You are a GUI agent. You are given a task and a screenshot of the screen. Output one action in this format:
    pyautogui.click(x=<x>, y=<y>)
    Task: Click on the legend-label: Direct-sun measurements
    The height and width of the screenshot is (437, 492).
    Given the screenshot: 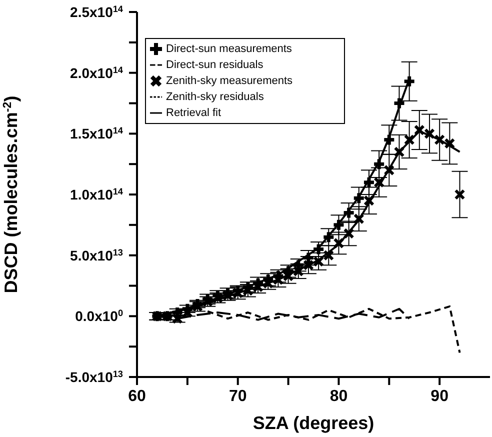 What is the action you would take?
    pyautogui.click(x=229, y=49)
    